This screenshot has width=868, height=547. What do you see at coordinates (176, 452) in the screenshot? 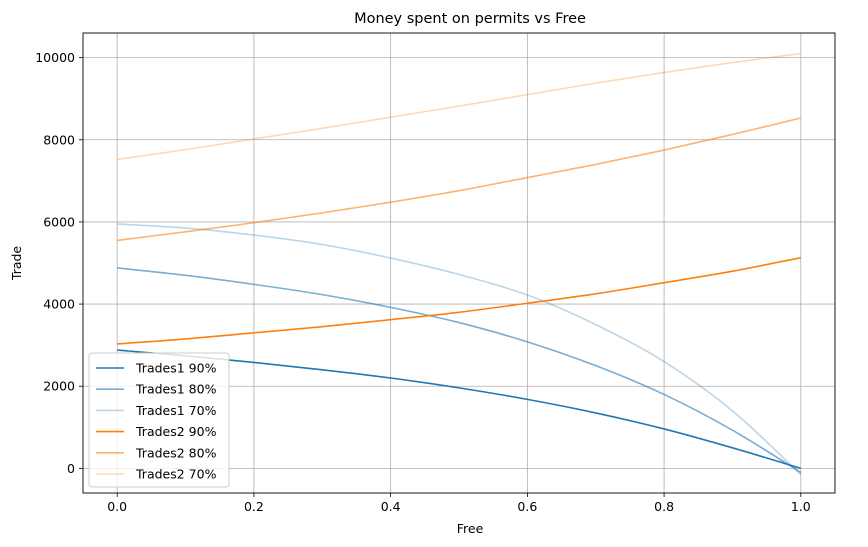
I see `legend-label: Trades2 80%` at bounding box center [176, 452].